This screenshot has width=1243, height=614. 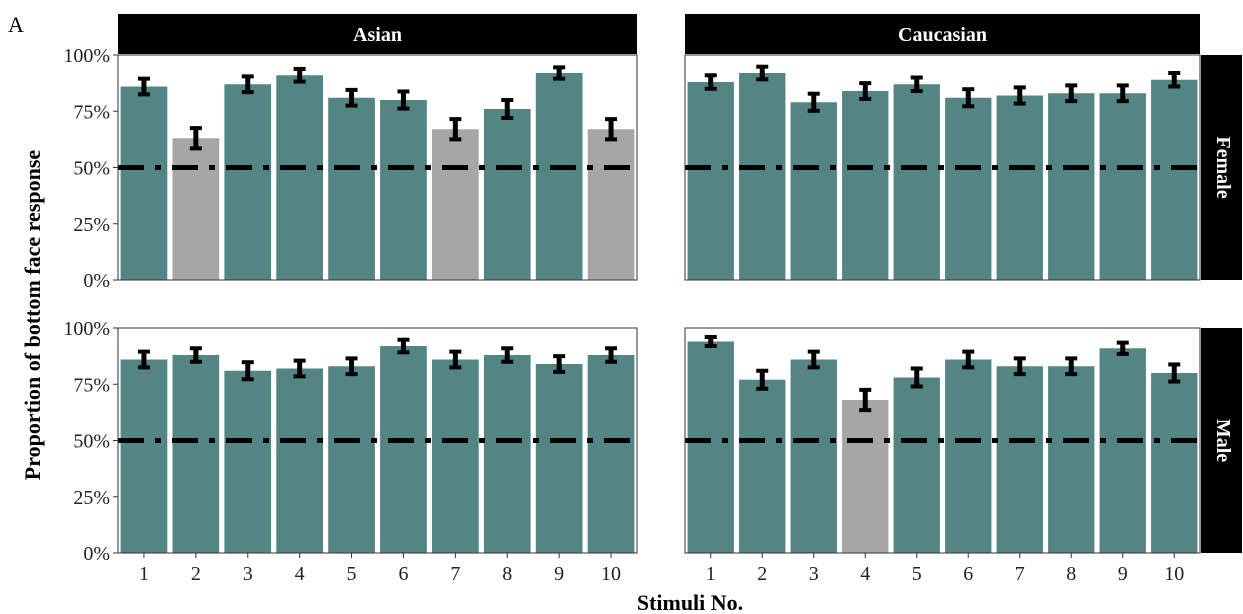 What do you see at coordinates (559, 574) in the screenshot?
I see `x-tick-label: 9` at bounding box center [559, 574].